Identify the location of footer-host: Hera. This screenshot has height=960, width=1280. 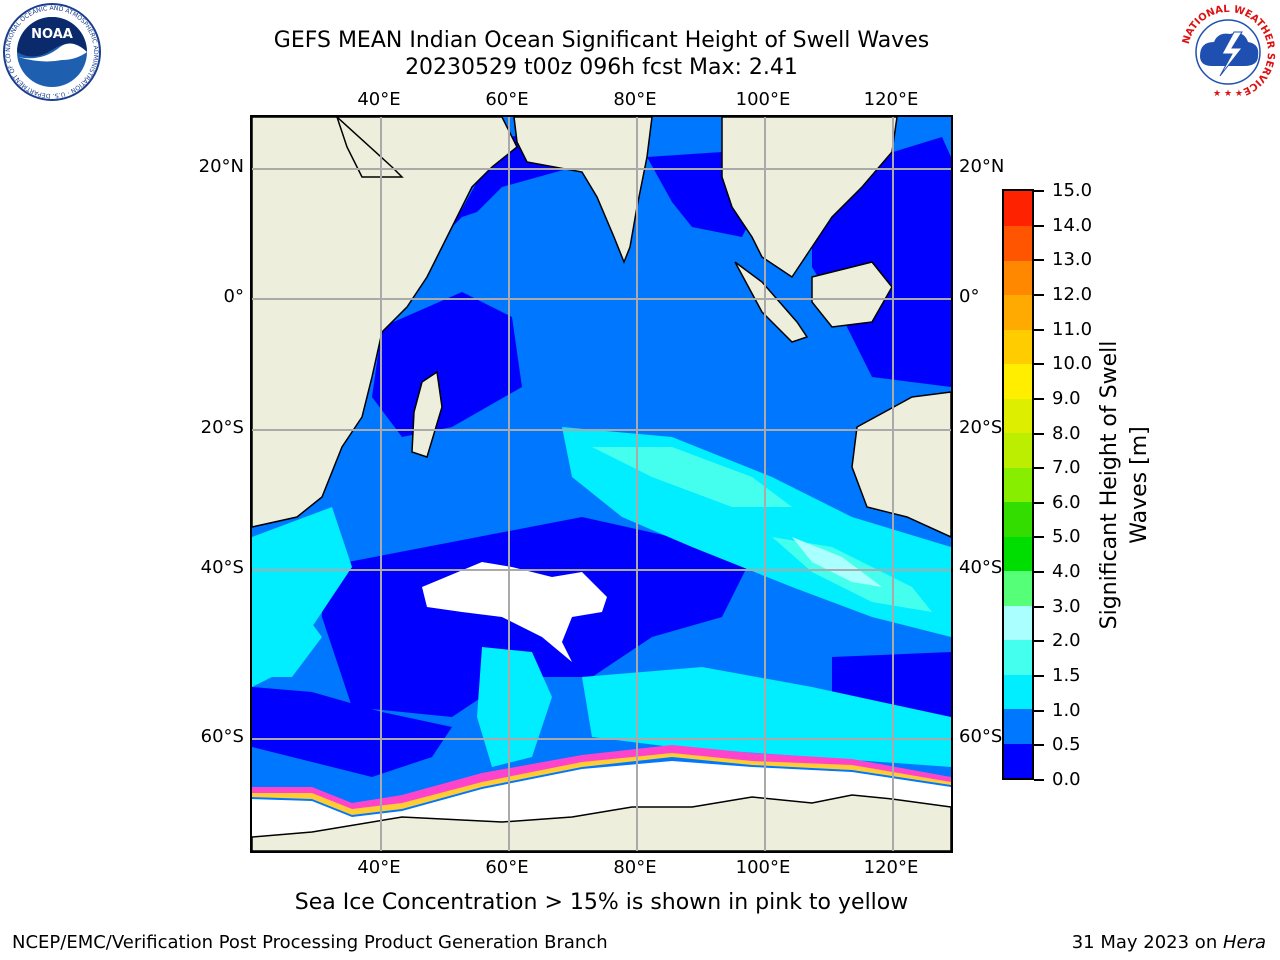
(1244, 942).